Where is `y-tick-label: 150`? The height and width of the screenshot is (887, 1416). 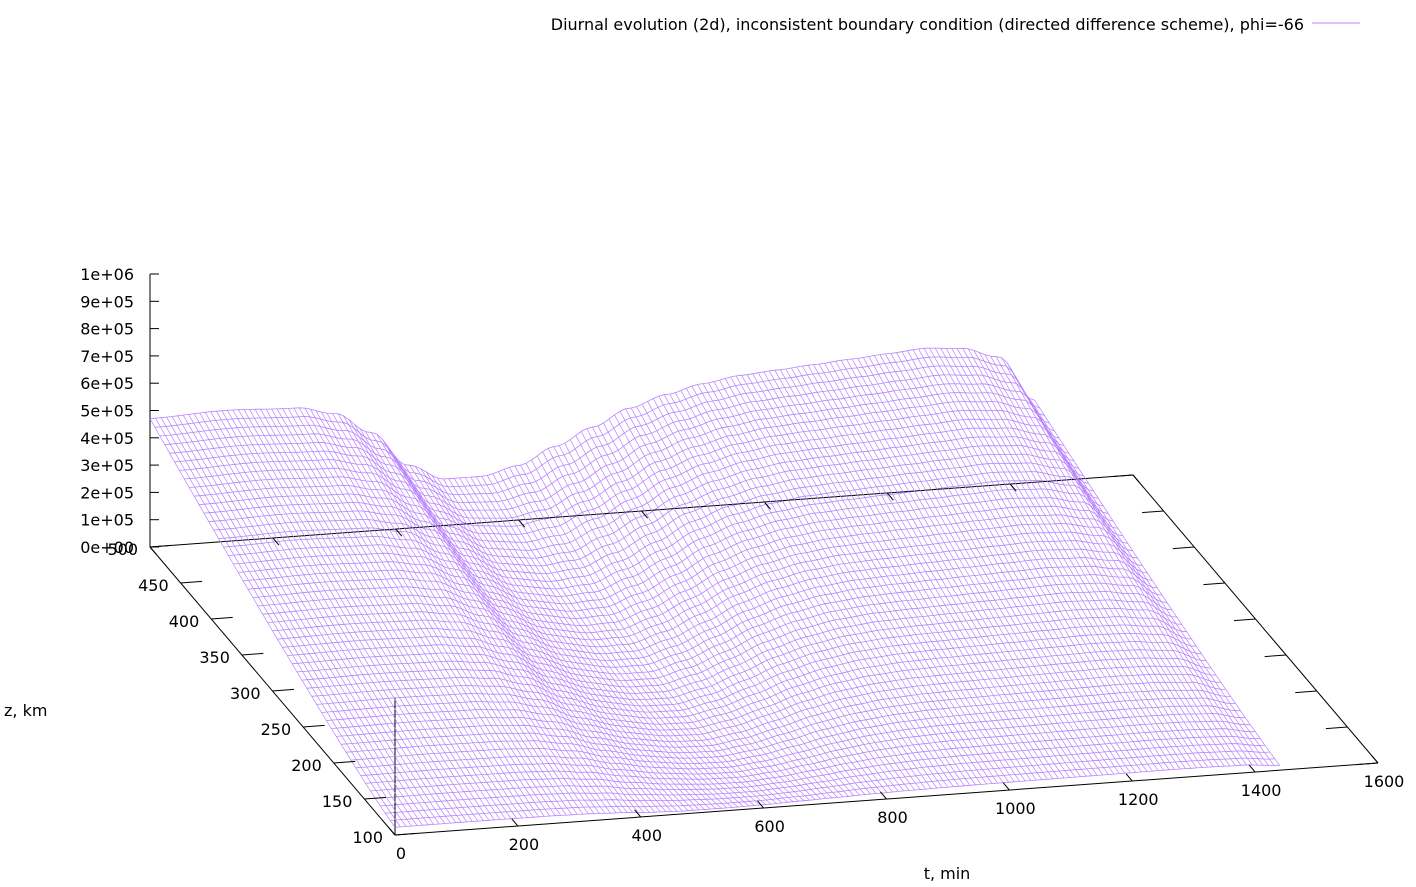 y-tick-label: 150 is located at coordinates (337, 801).